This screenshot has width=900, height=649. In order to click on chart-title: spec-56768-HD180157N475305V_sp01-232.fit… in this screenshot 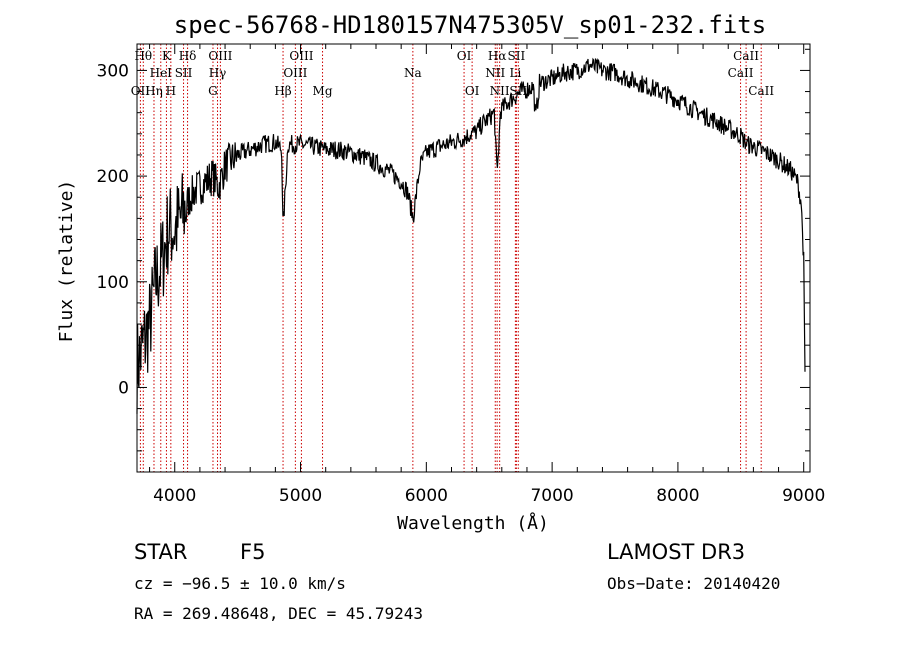, I will do `click(470, 25)`.